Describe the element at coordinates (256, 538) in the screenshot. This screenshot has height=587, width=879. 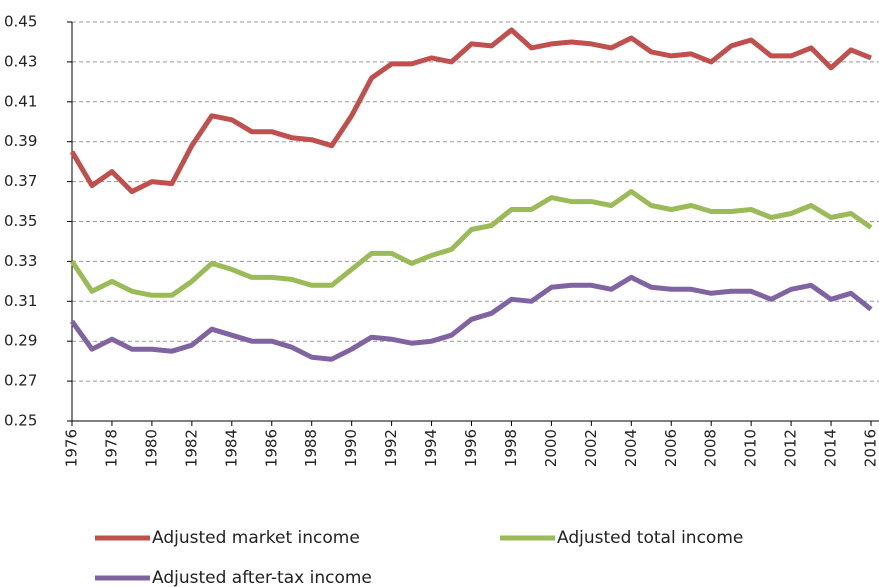
I see `legend-label: Adjusted market income` at that location.